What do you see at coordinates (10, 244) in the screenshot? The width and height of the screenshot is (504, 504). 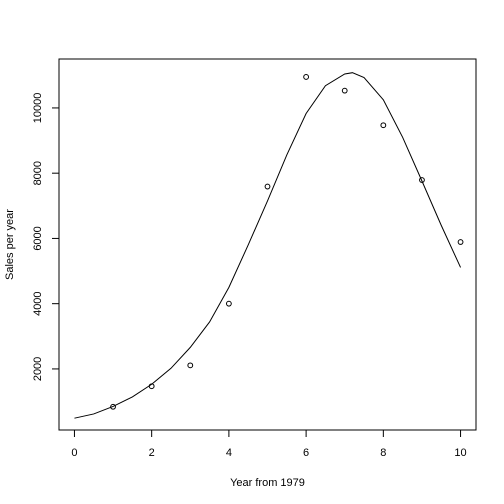 I see `y-axis-label: Sales per year` at bounding box center [10, 244].